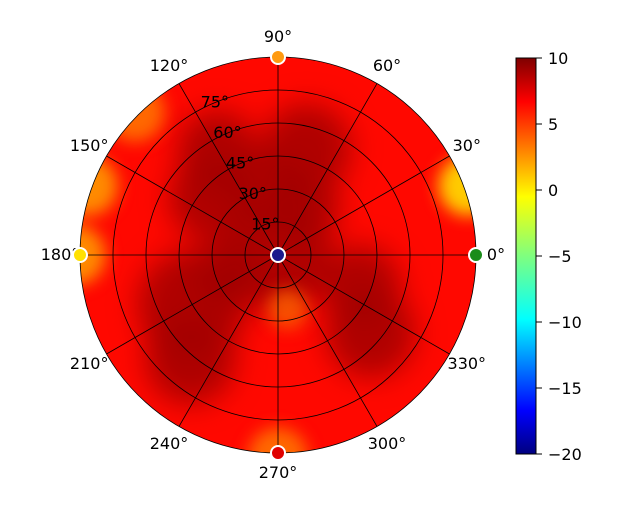  What do you see at coordinates (169, 65) in the screenshot?
I see `angle-tick-label: 120°` at bounding box center [169, 65].